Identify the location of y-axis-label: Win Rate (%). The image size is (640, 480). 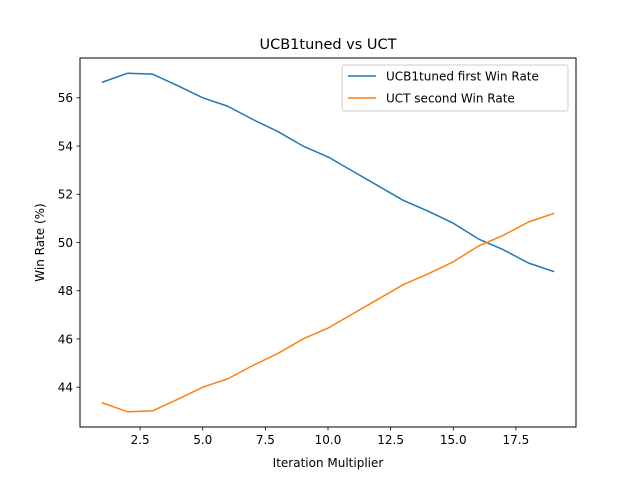
(40, 242).